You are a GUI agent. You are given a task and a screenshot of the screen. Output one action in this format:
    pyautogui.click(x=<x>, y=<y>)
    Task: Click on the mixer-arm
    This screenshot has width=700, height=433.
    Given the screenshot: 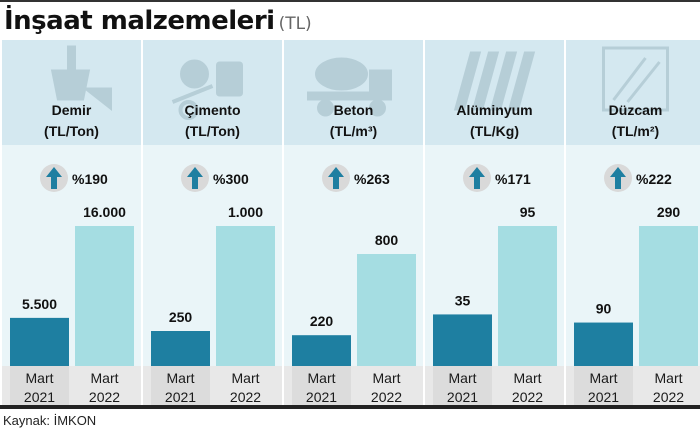 What is the action you would take?
    pyautogui.click(x=192, y=94)
    